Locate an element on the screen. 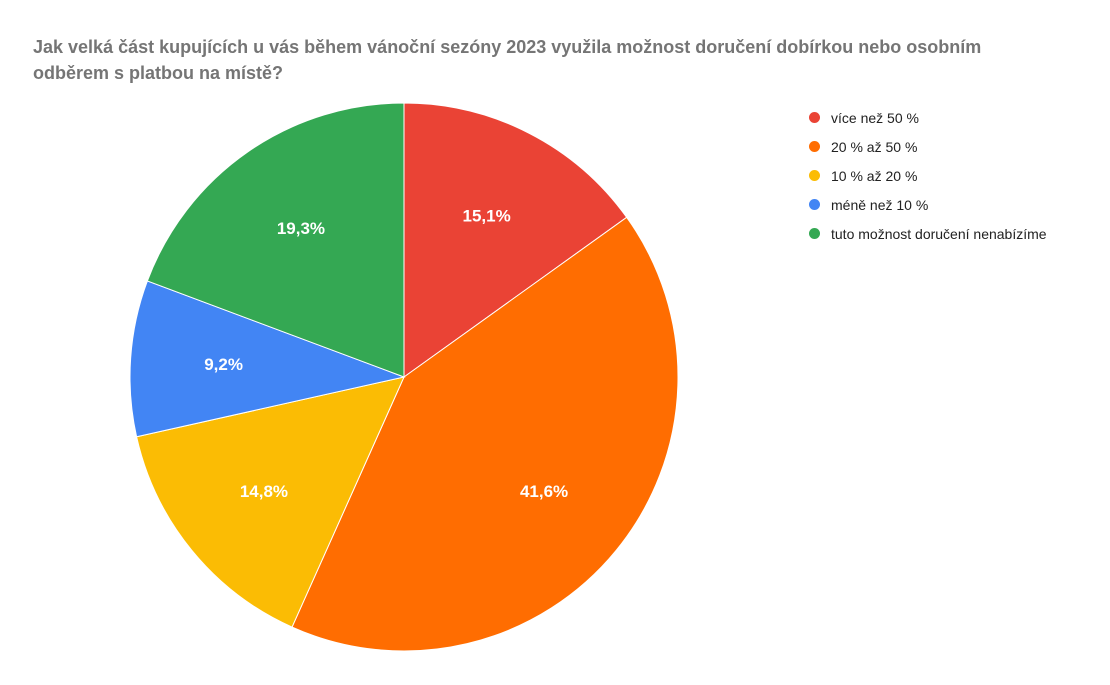 This screenshot has width=1110, height=685. legend-label: tuto možnost doručení nenabízíme is located at coordinates (939, 233).